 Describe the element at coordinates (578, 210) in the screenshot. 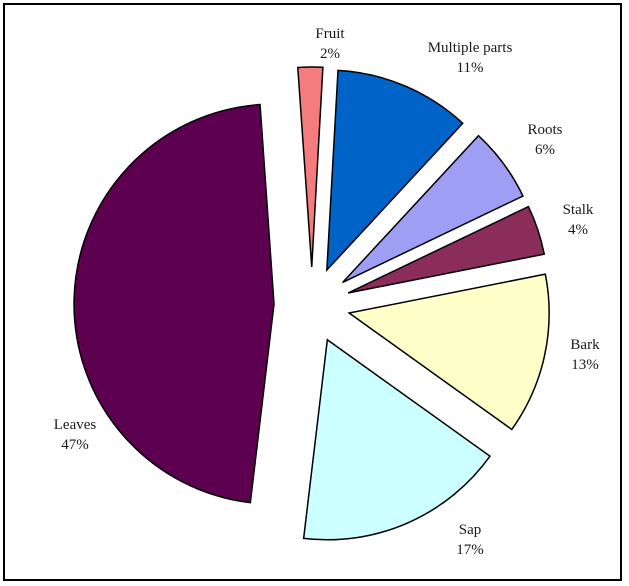

I see `slice-label-stalk: Stalk` at that location.